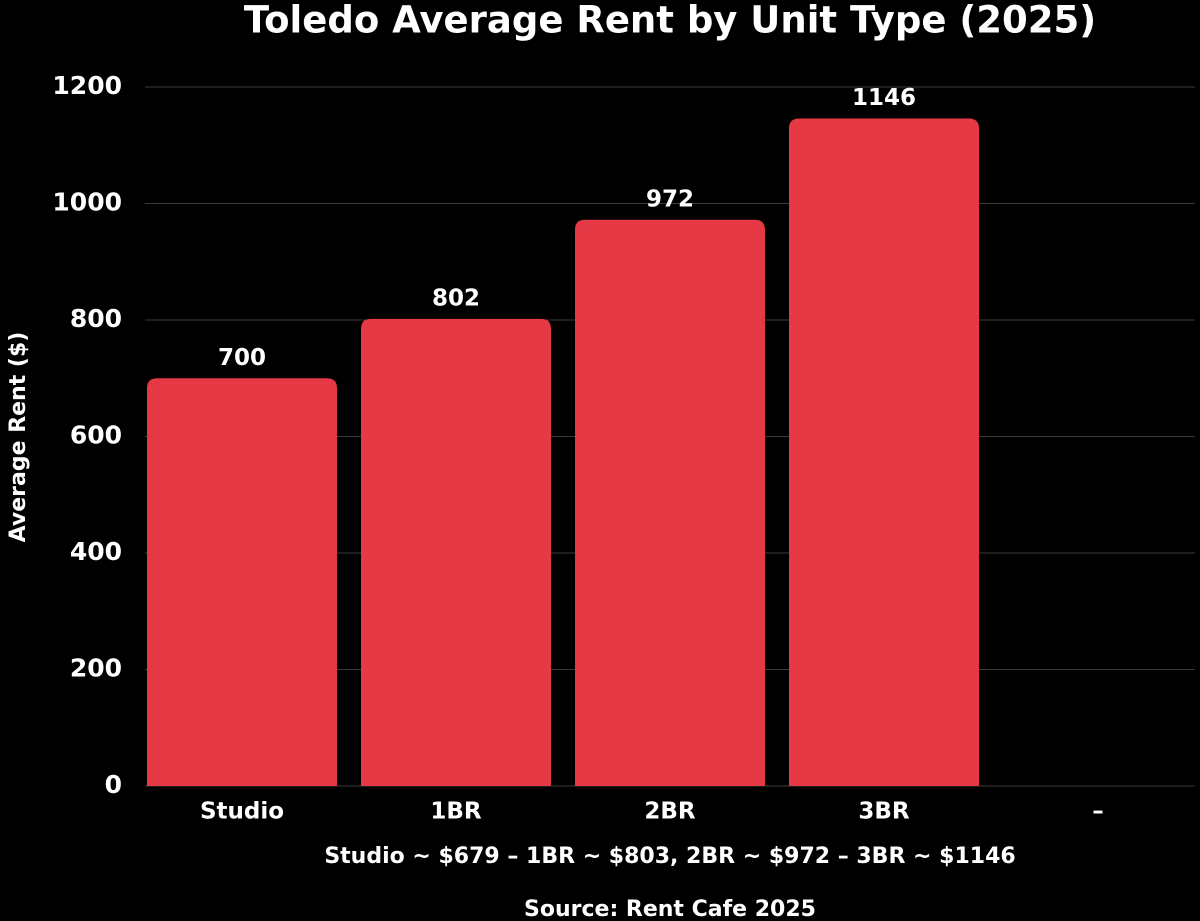 This screenshot has height=921, width=1200. I want to click on y-tick-label: 400, so click(96, 551).